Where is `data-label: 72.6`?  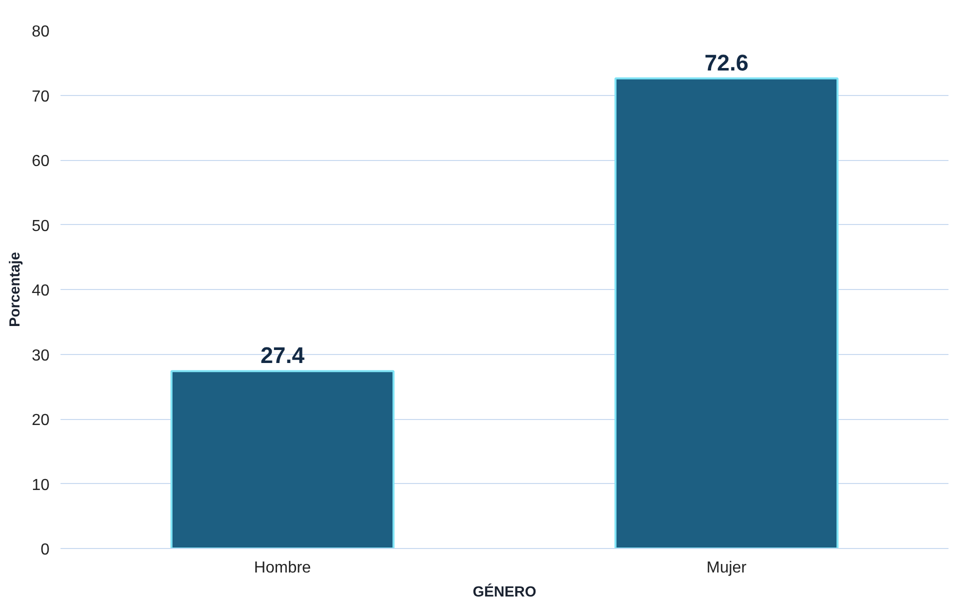
data-label: 72.6 is located at coordinates (726, 62).